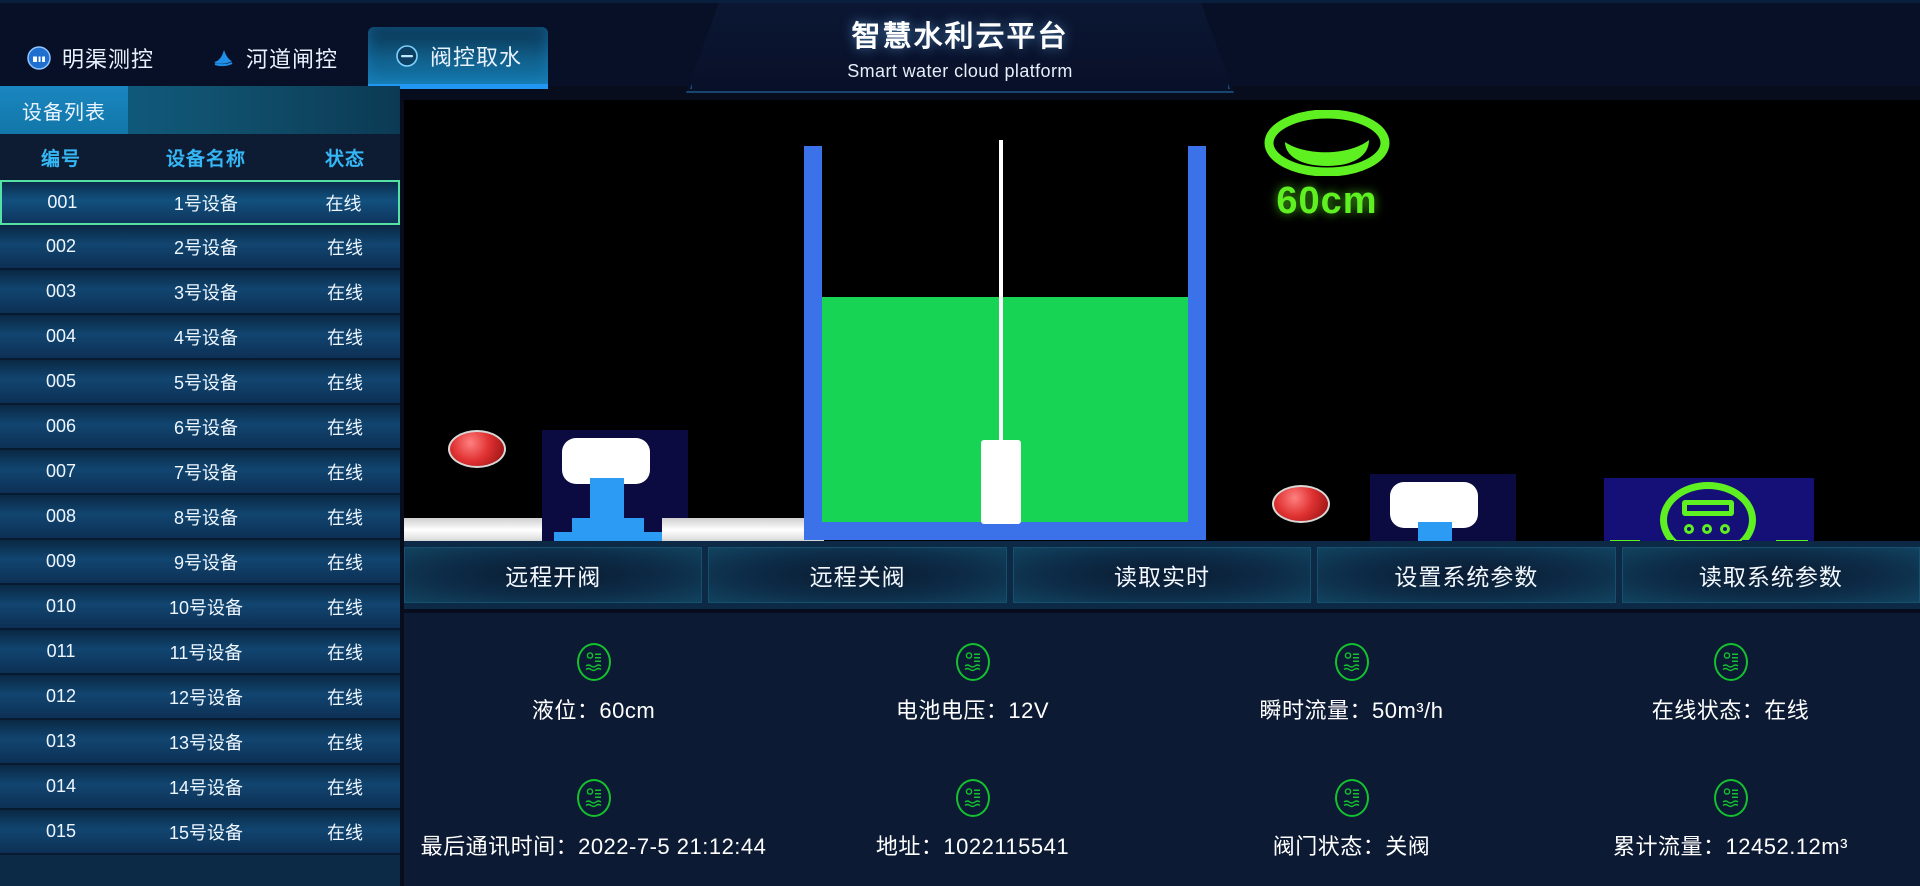  What do you see at coordinates (960, 37) in the screenshot?
I see `page-title: 智慧水利云平台` at bounding box center [960, 37].